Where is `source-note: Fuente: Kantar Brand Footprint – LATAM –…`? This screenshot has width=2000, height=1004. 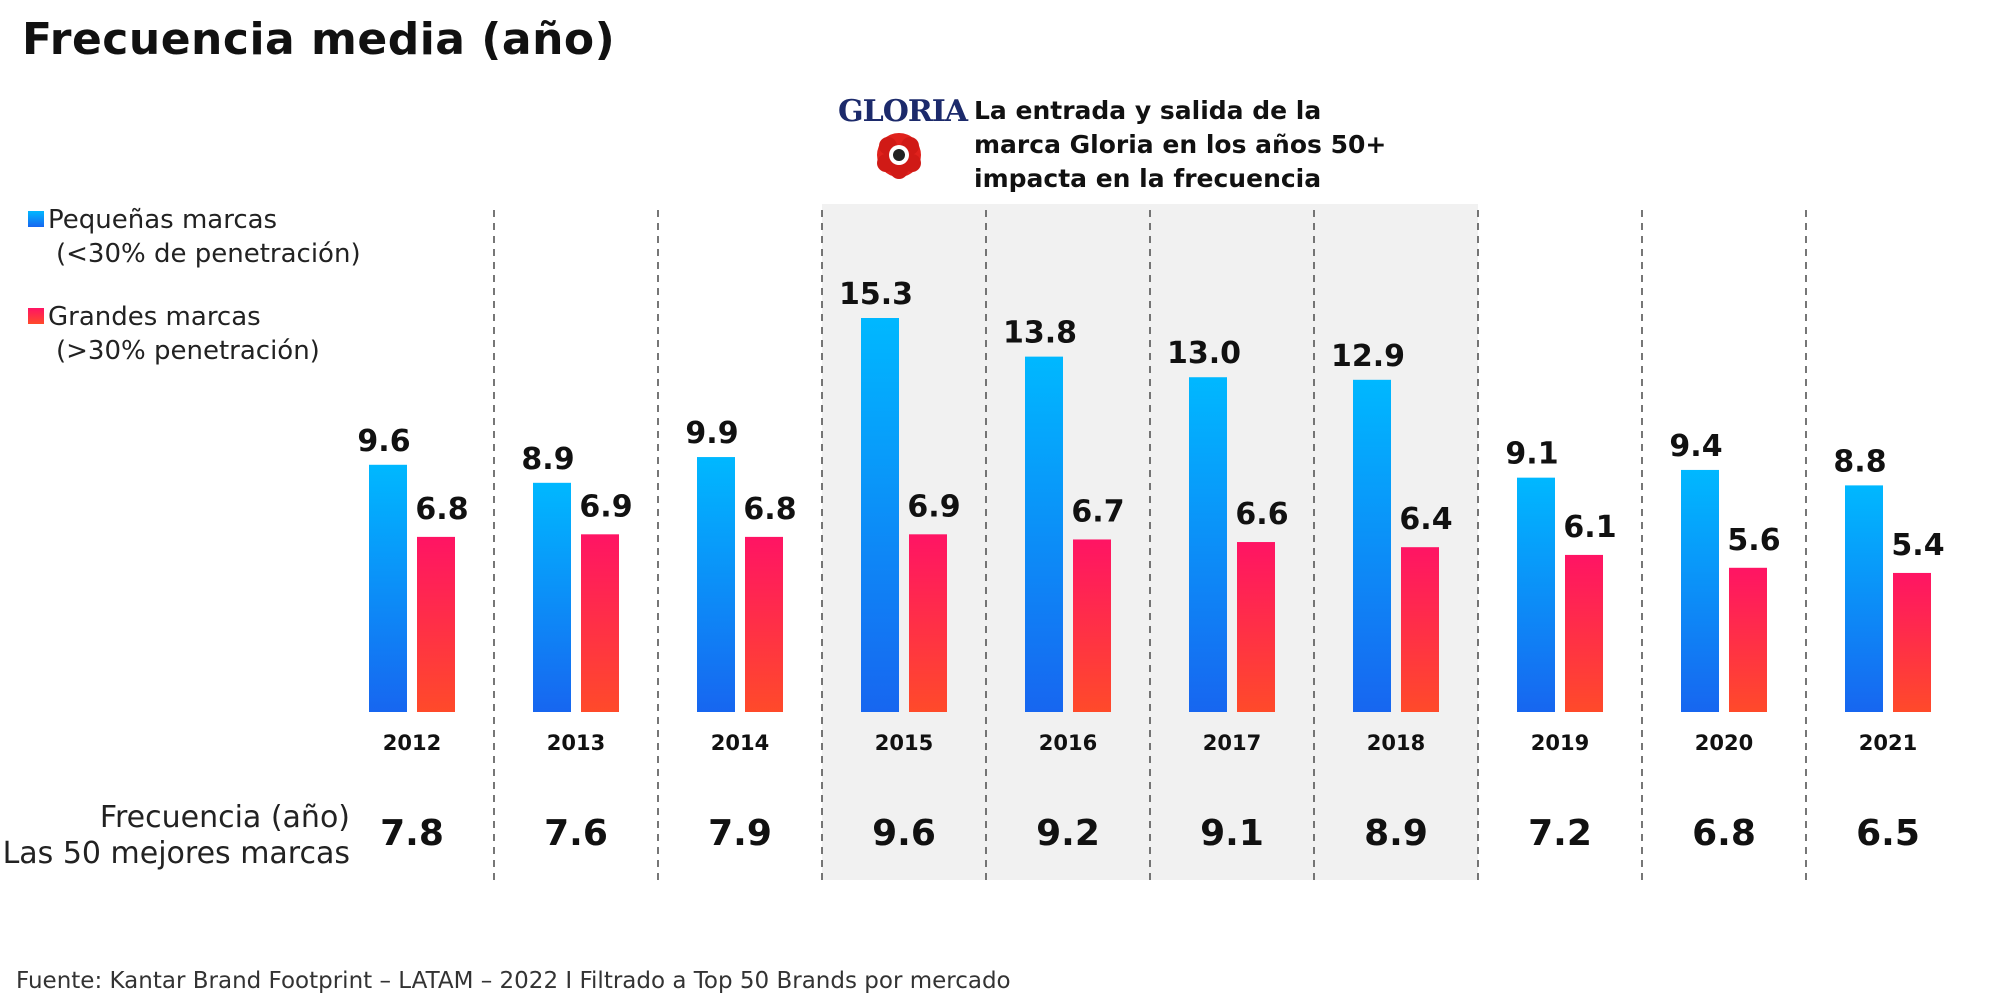
source-note: Fuente: Kantar Brand Footprint – LATAM –… is located at coordinates (513, 981).